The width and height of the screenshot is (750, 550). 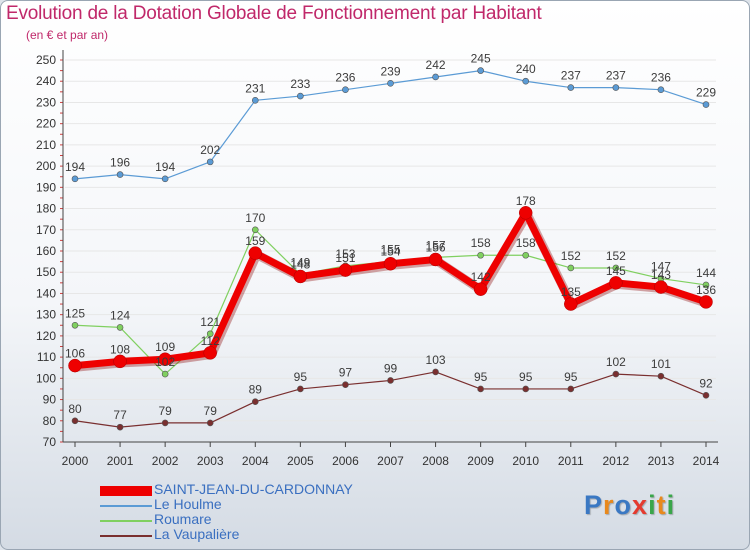 What do you see at coordinates (50, 421) in the screenshot?
I see `y-tick-label: 80` at bounding box center [50, 421].